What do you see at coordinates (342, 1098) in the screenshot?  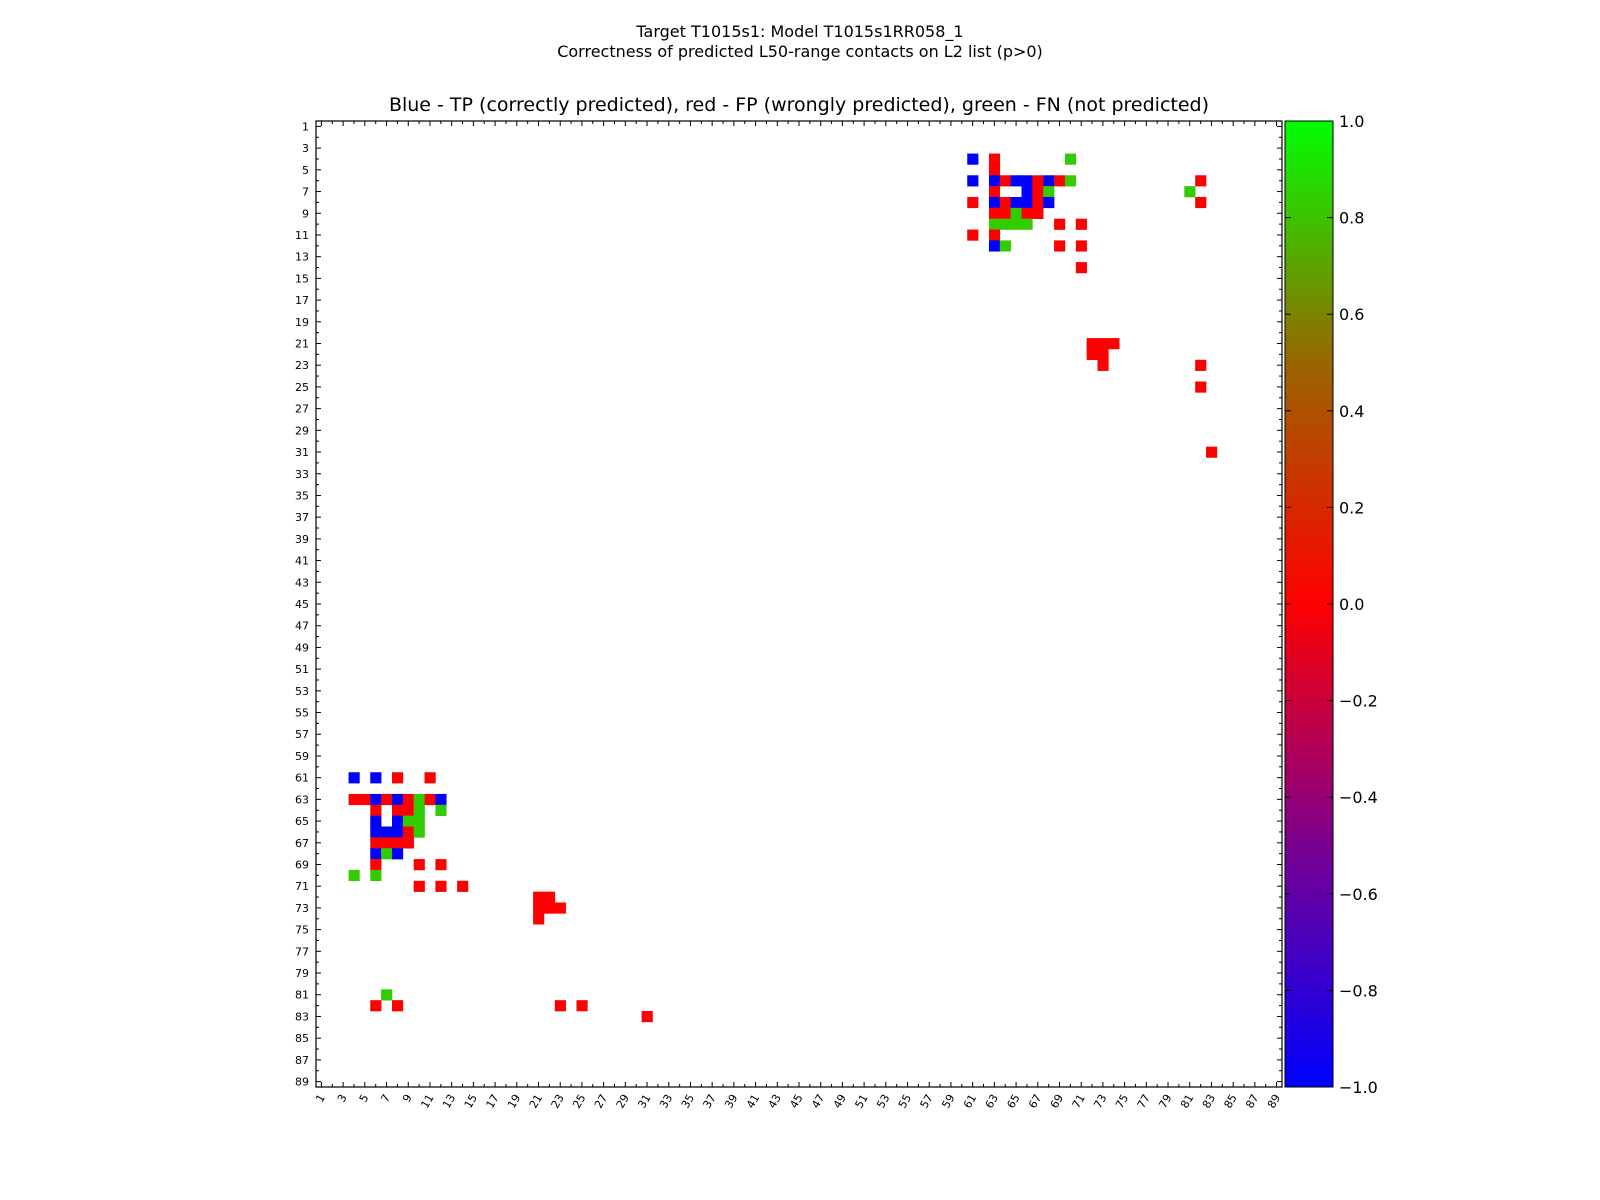 I see `x-tick-label: 3` at bounding box center [342, 1098].